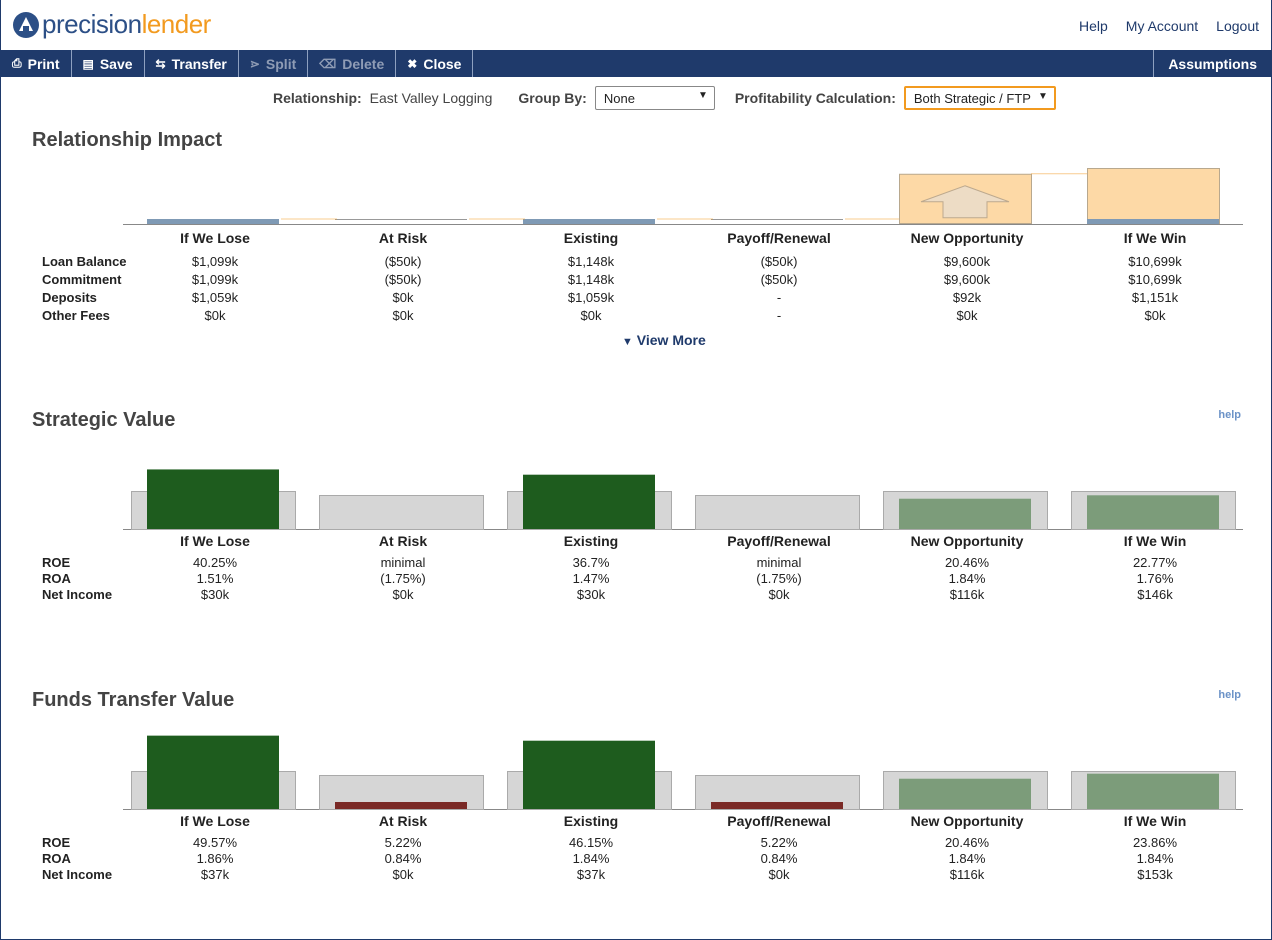 The width and height of the screenshot is (1272, 940). I want to click on exchange-arrows-icon: ⇆, so click(160, 63).